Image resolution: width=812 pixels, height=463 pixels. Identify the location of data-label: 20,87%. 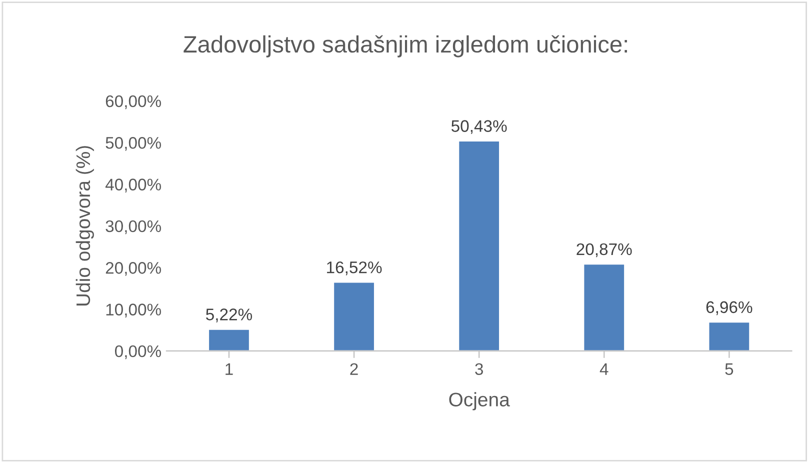
(604, 250).